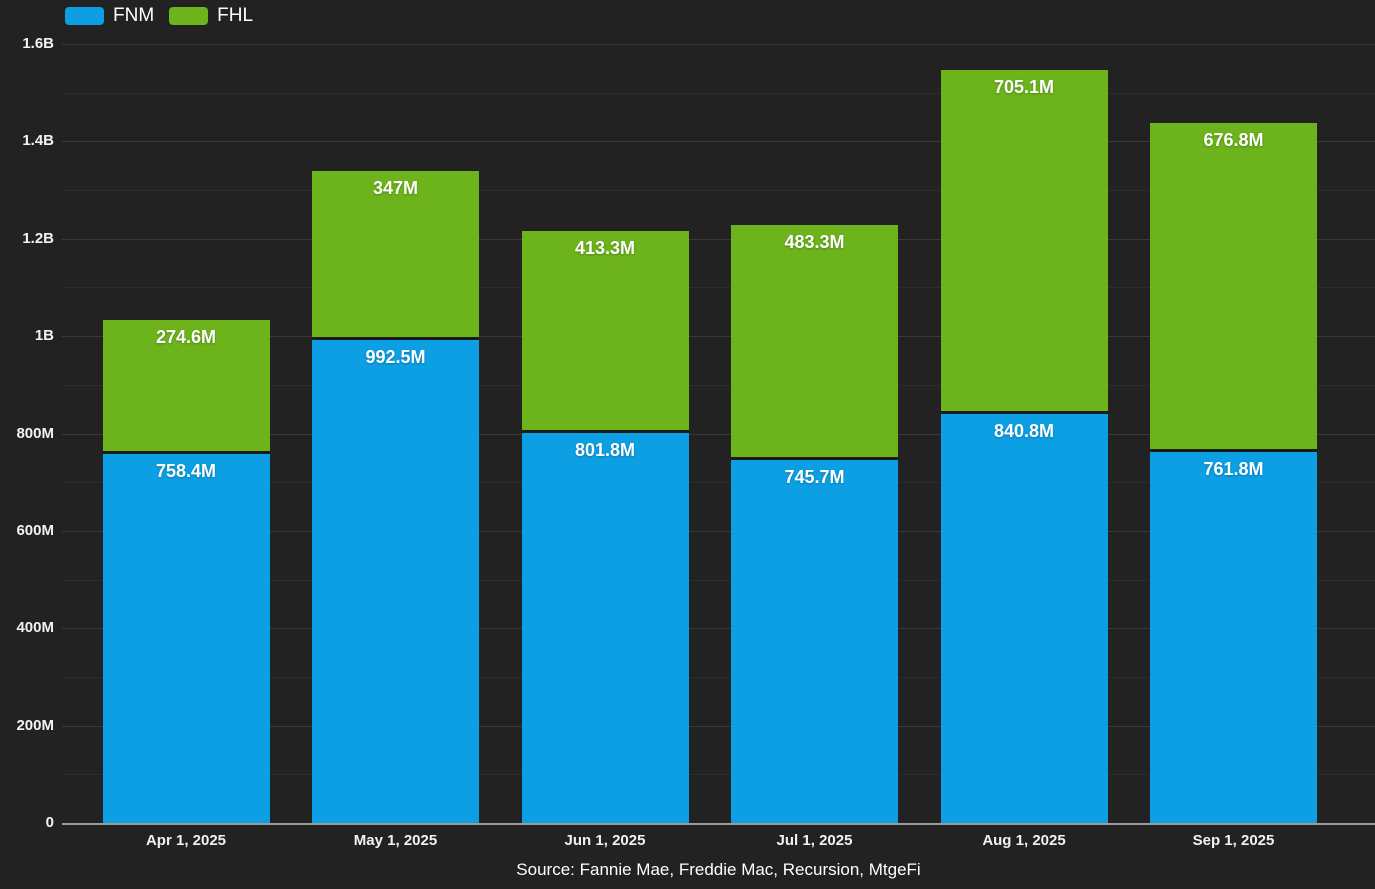  What do you see at coordinates (814, 476) in the screenshot?
I see `bar-value-label: 745.7M` at bounding box center [814, 476].